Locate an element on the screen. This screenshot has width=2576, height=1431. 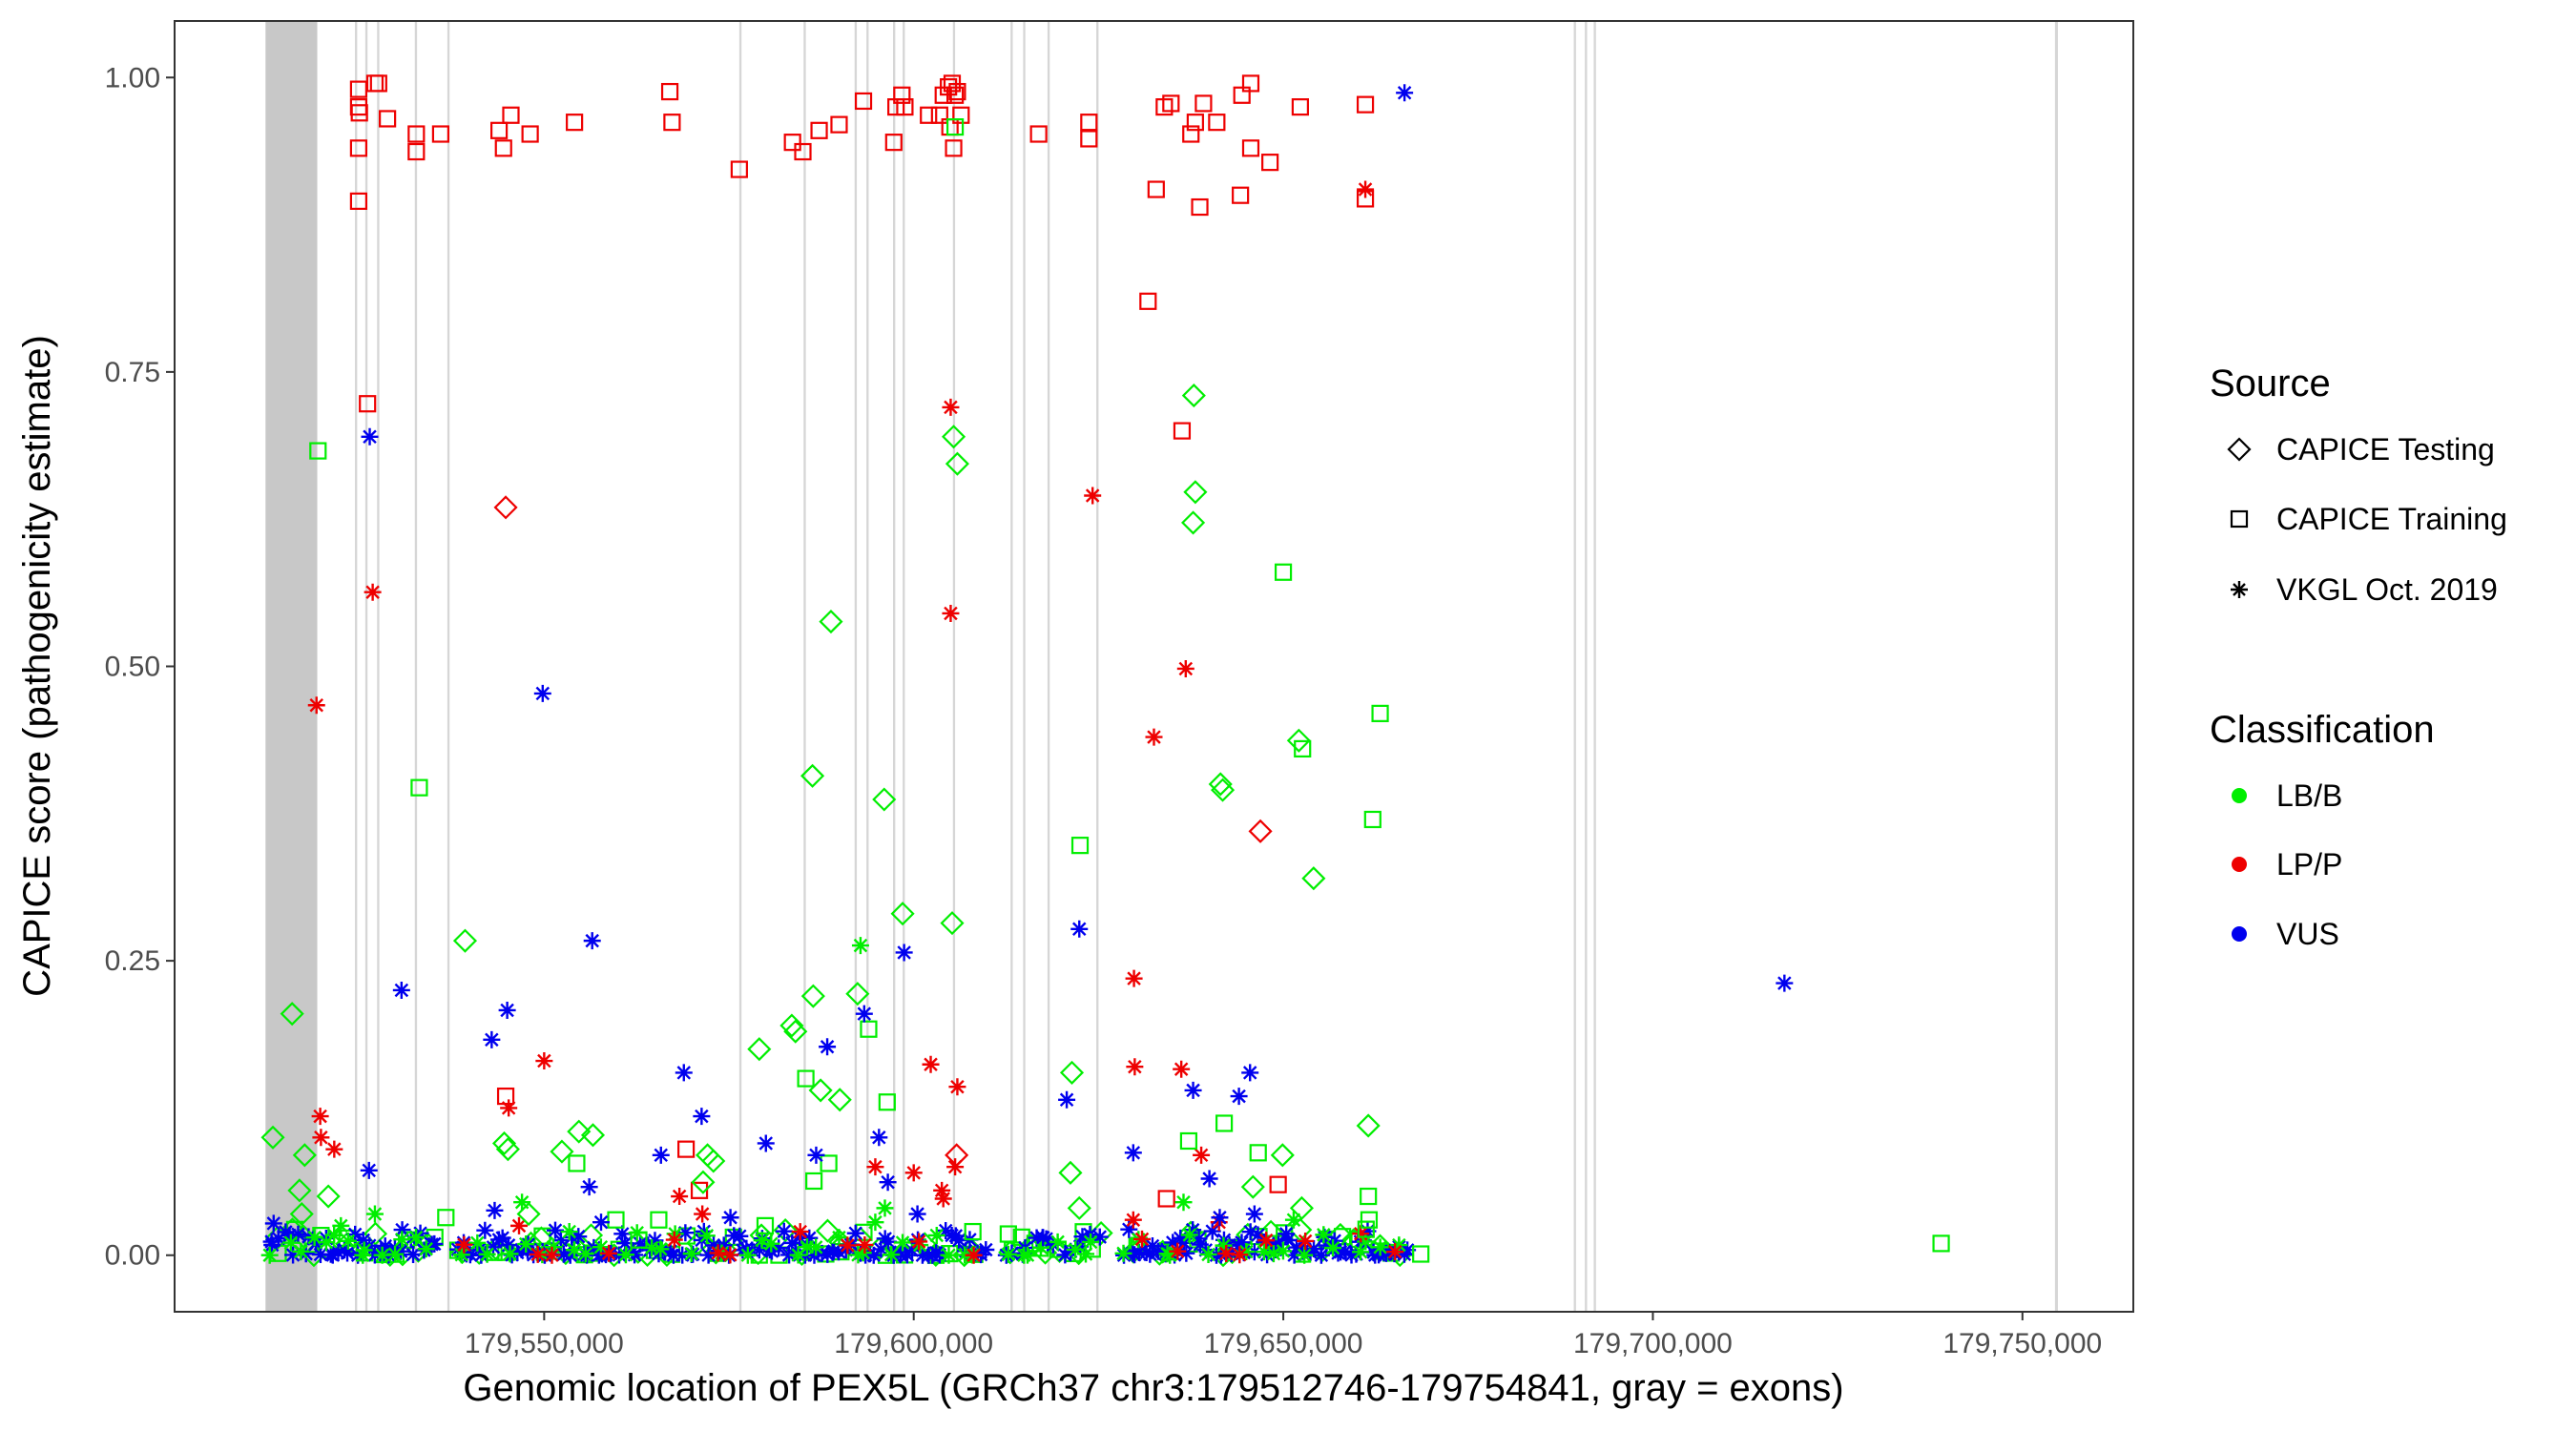
legend-label-lpp: LP/P is located at coordinates (2309, 864).